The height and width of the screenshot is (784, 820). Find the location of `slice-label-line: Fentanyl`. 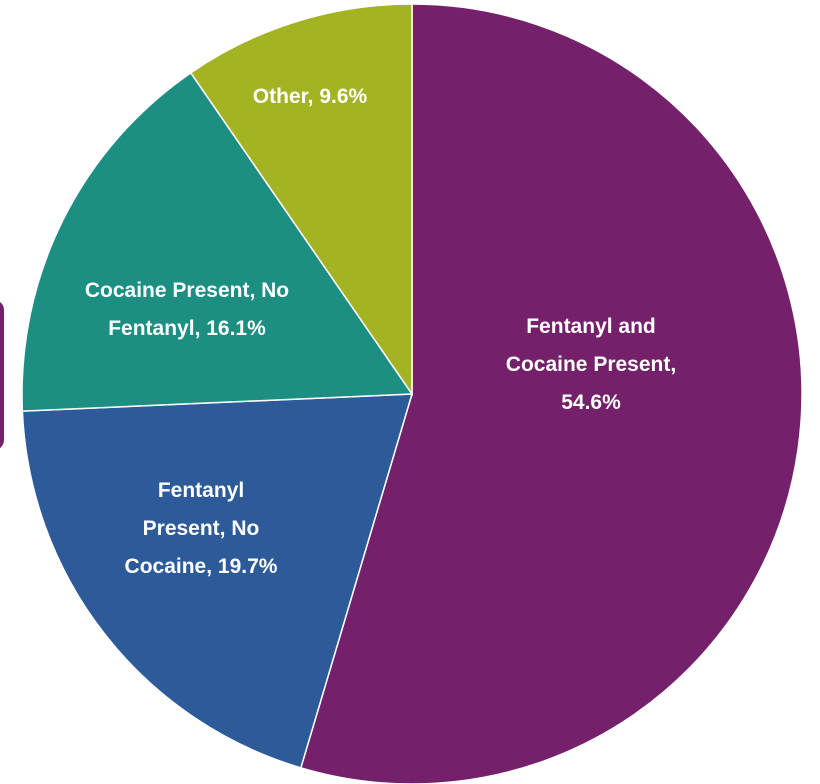

slice-label-line: Fentanyl is located at coordinates (201, 490).